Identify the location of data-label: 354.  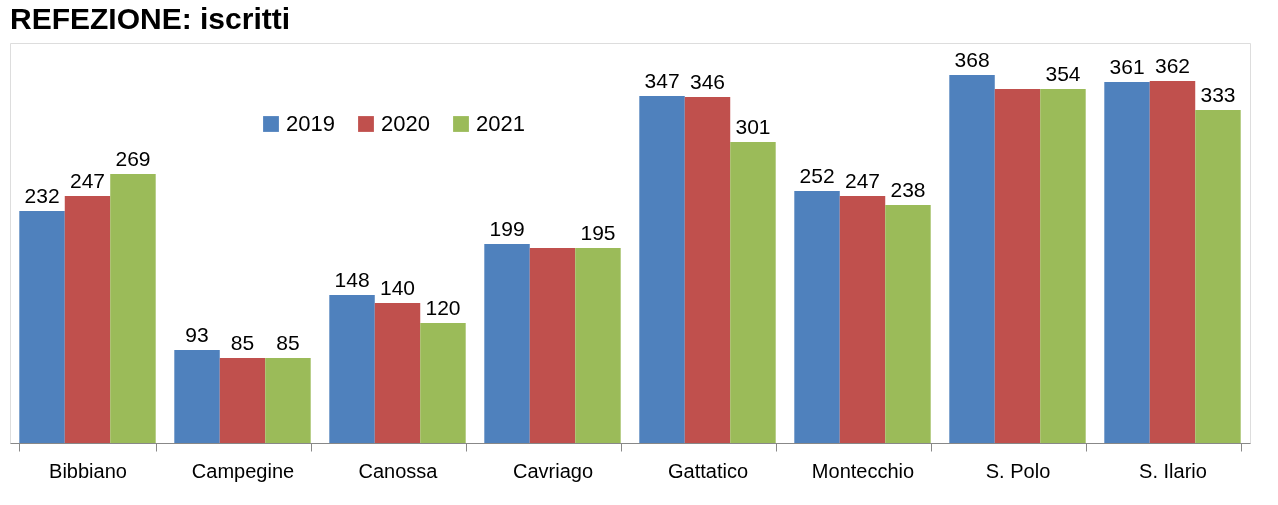
(1063, 73).